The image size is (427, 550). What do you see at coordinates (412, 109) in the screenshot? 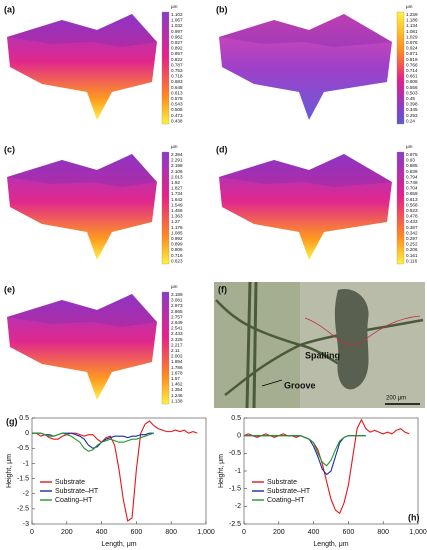
I see `colorbar-label: 0.345` at bounding box center [412, 109].